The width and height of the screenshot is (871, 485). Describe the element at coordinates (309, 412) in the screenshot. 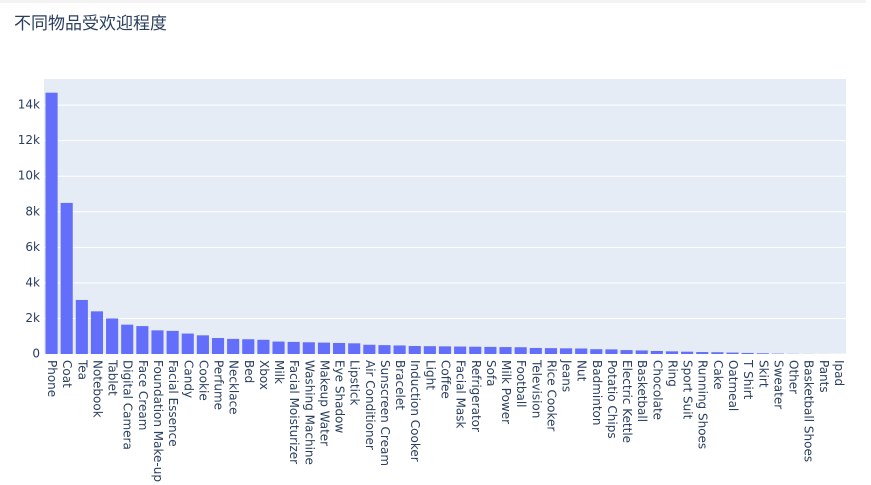

I see `x-tick-label: Washing Machine` at that location.